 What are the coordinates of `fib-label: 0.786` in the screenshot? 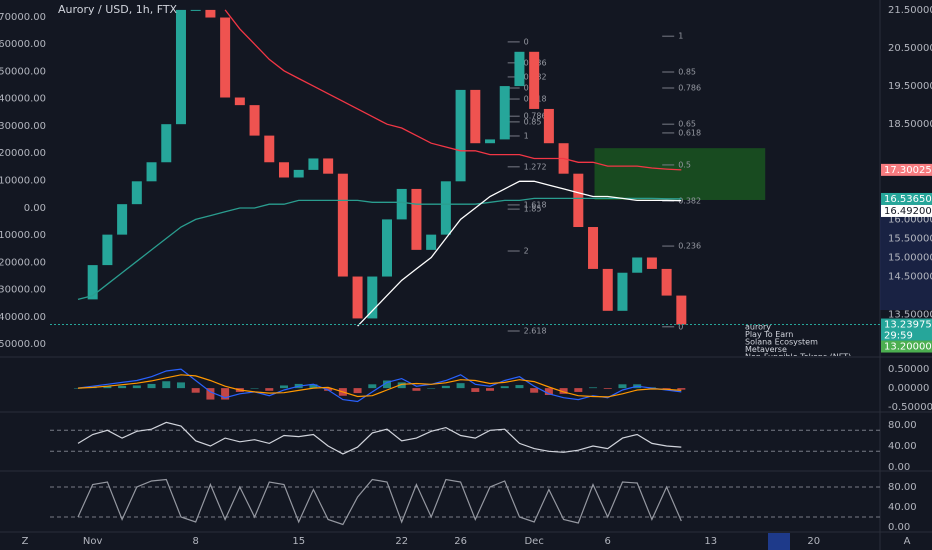 It's located at (689, 87).